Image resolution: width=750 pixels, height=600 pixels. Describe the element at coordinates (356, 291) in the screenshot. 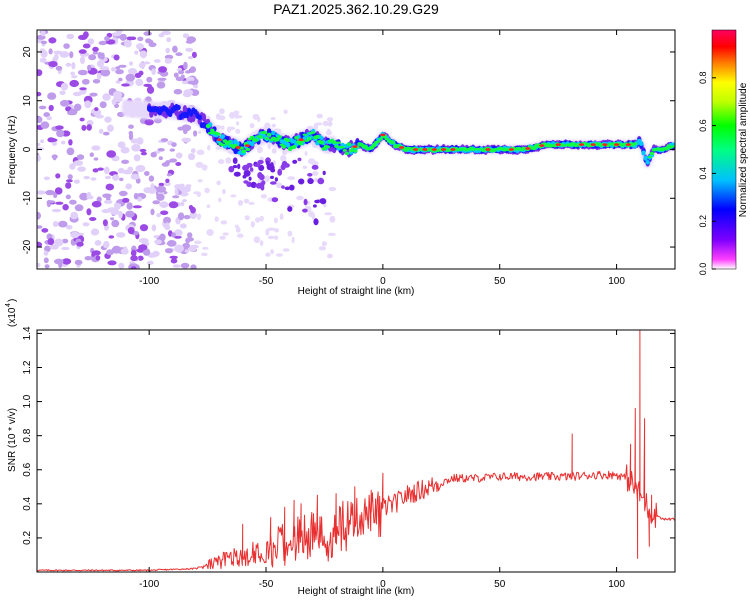

I see `spectrogram-x-label: Height of straight line (km)` at that location.